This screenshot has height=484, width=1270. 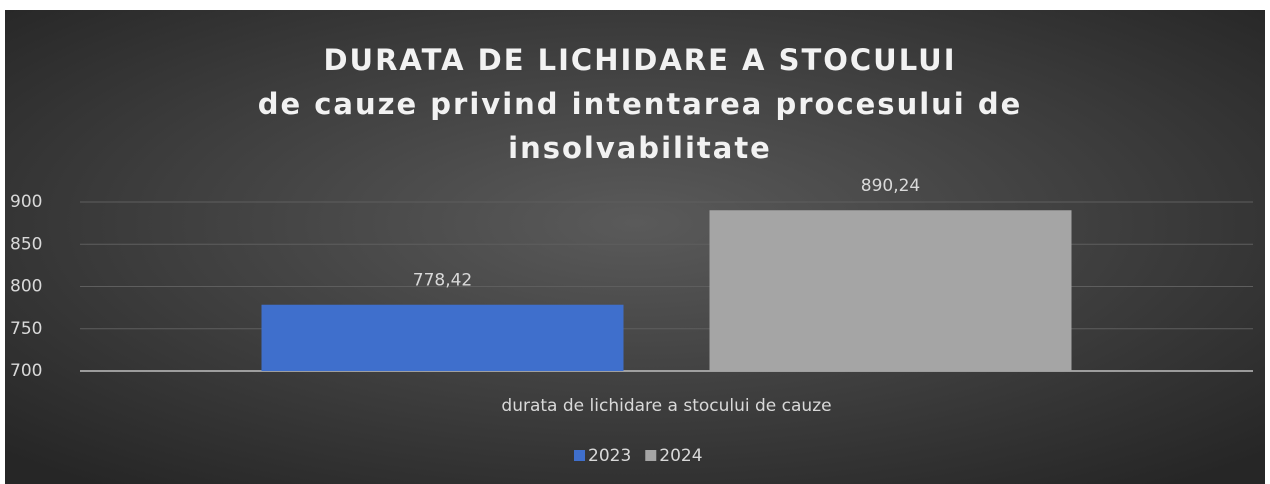 What do you see at coordinates (26, 329) in the screenshot?
I see `y-tick-label: 750` at bounding box center [26, 329].